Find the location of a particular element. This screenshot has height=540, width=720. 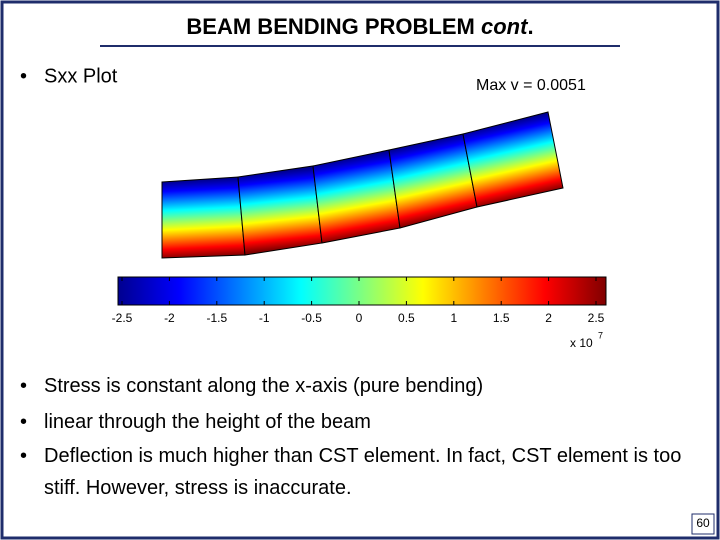

bullet-text: linear through the height of the beam is located at coordinates (207, 422).